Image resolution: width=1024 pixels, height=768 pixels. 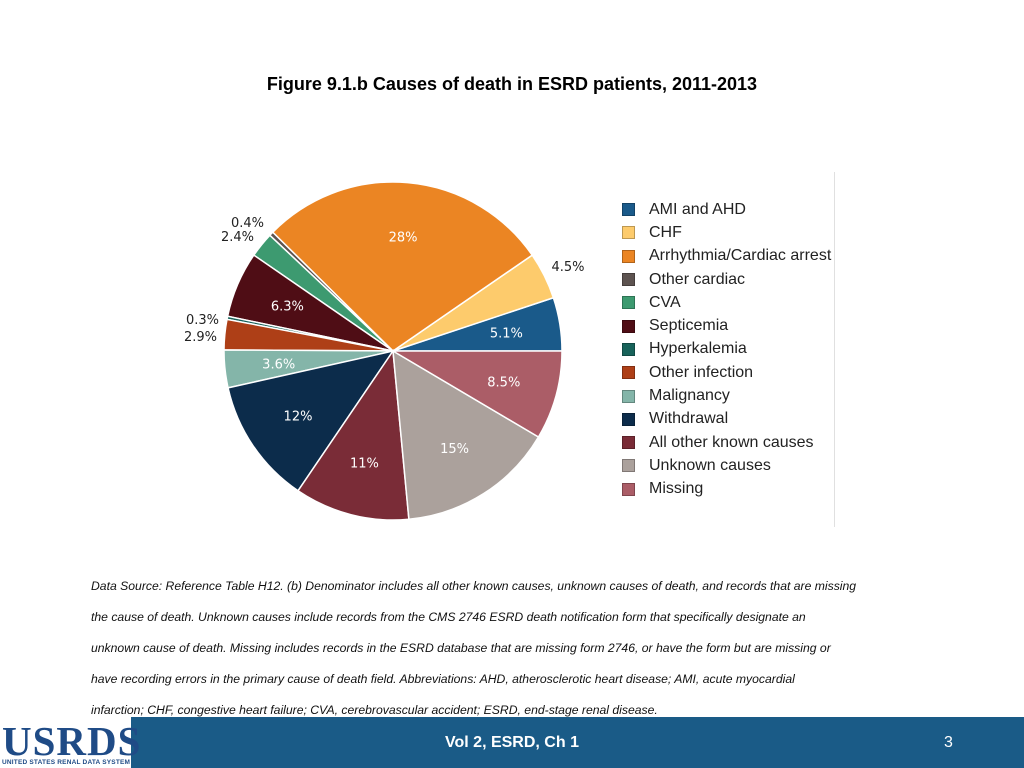 What do you see at coordinates (278, 364) in the screenshot?
I see `slice-label: 3.6%` at bounding box center [278, 364].